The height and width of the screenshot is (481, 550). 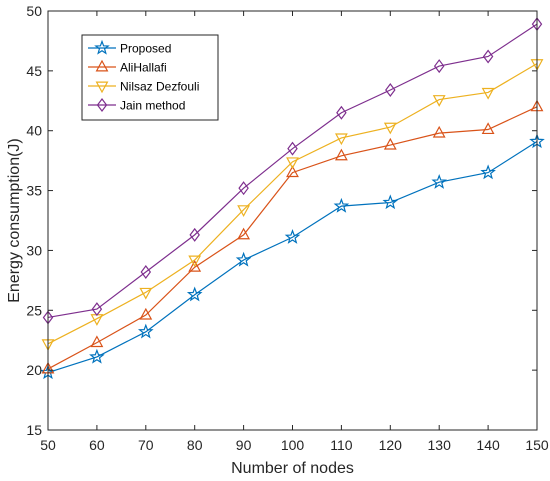 I want to click on x-tick-label: 110, so click(x=341, y=445).